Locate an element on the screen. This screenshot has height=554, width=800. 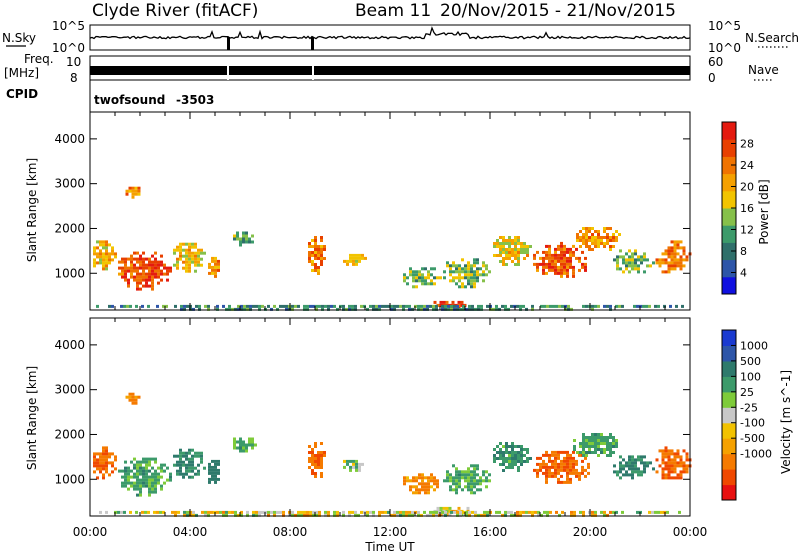
freq-strip: Freq. [MHz] 10 8 60 0 Nave is located at coordinates (391, 68).